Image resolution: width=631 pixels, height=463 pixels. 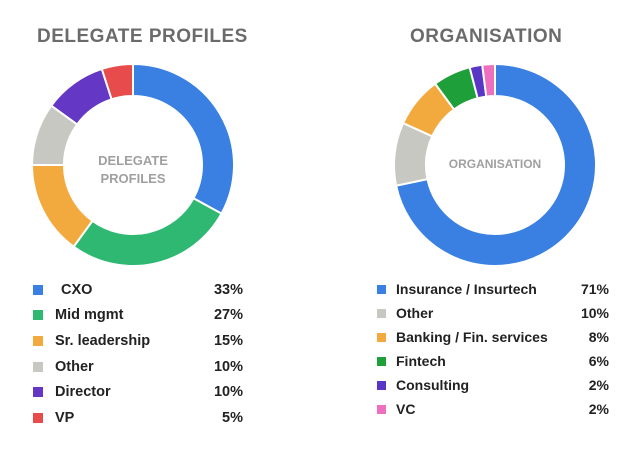 I want to click on legend-value: 33%, so click(x=228, y=289).